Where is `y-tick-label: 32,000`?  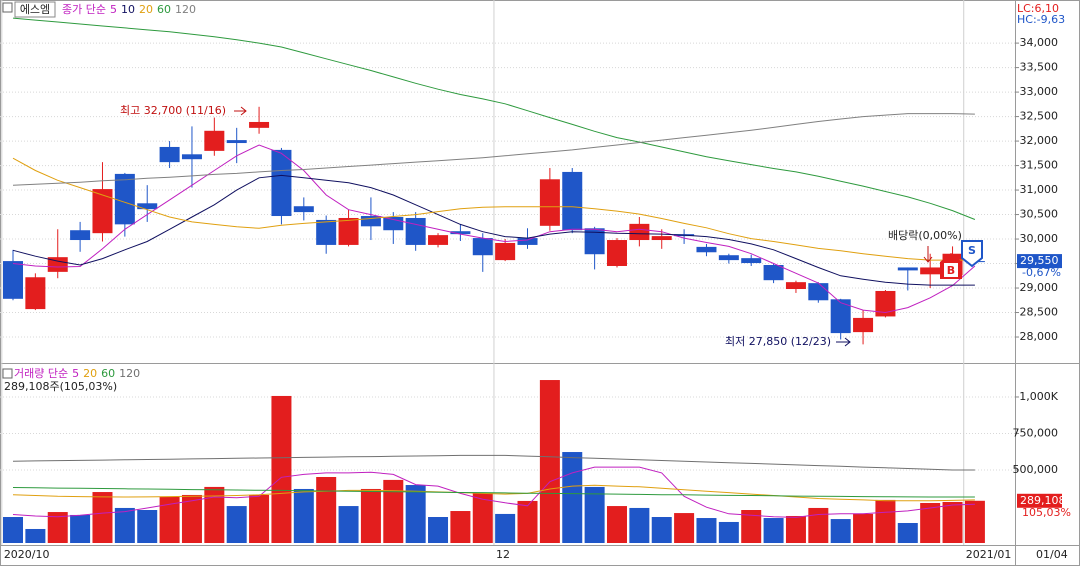 y-tick-label: 32,000 is located at coordinates (1039, 140).